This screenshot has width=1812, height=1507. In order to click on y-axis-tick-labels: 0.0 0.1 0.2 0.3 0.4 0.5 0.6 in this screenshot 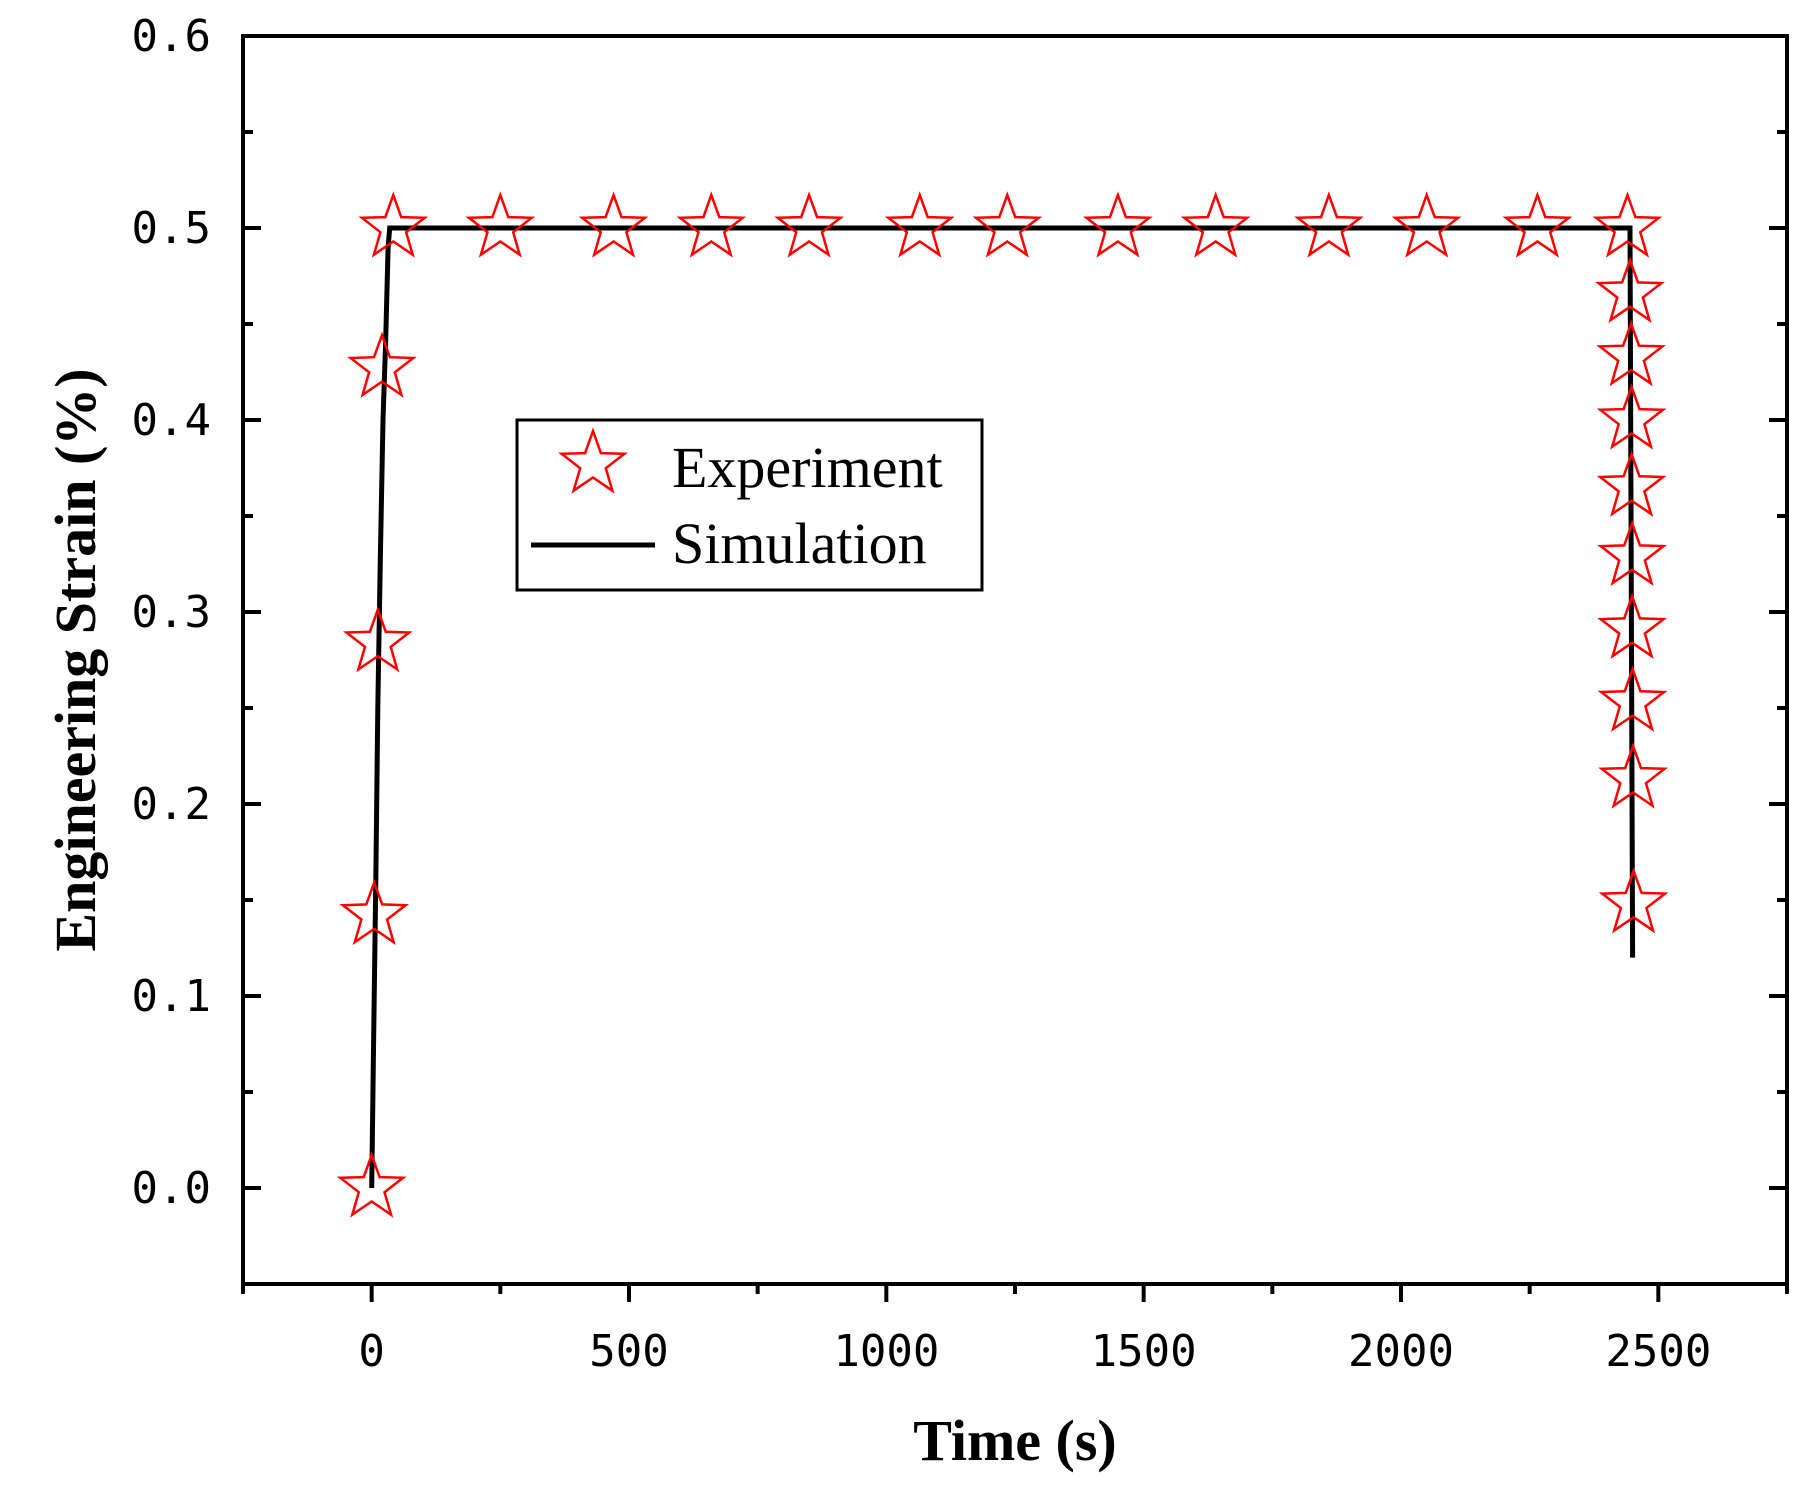, I will do `click(171, 612)`.